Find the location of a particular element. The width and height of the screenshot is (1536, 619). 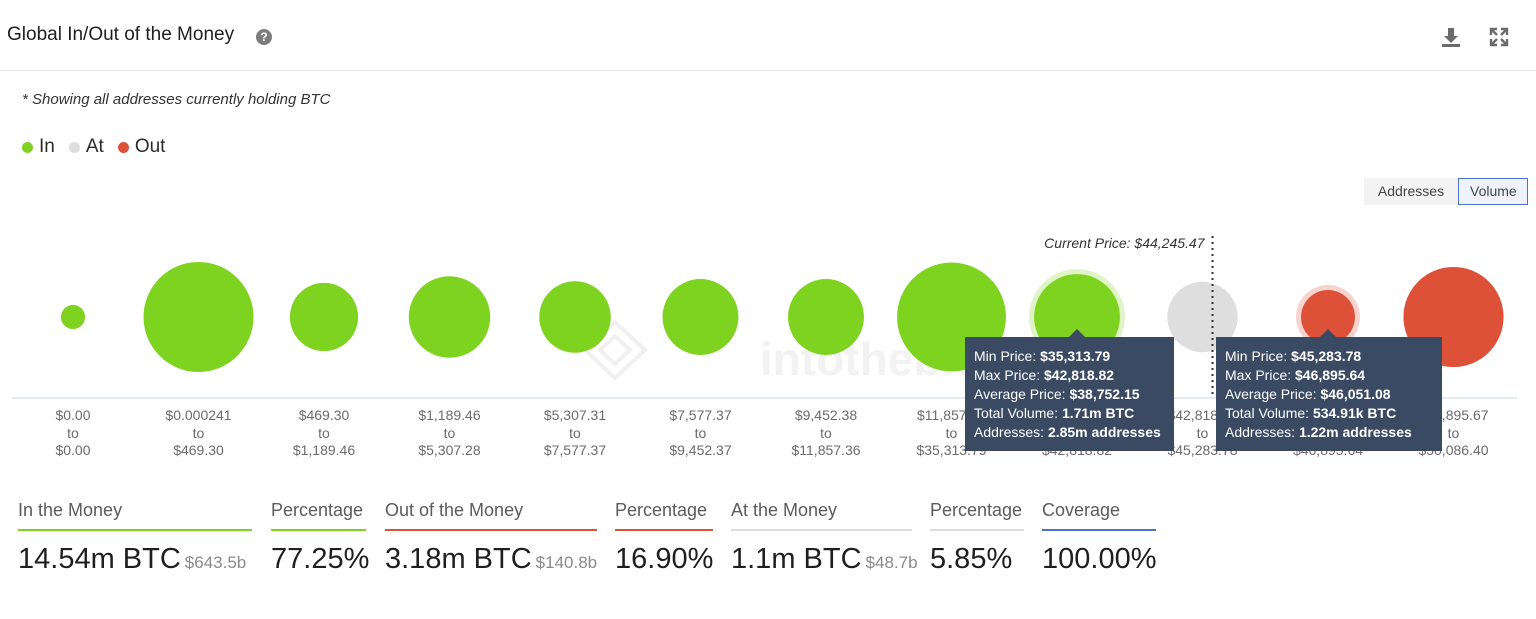

stat-coverage: Coverage 100.00% is located at coordinates (1099, 538).